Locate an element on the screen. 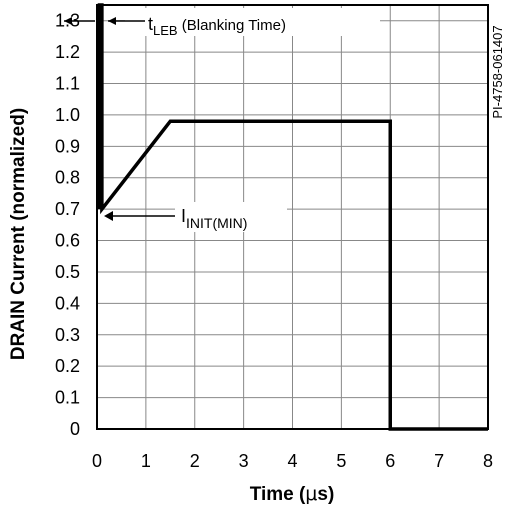 This screenshot has height=510, width=506. y-tick-label: 1.2 is located at coordinates (67, 52).